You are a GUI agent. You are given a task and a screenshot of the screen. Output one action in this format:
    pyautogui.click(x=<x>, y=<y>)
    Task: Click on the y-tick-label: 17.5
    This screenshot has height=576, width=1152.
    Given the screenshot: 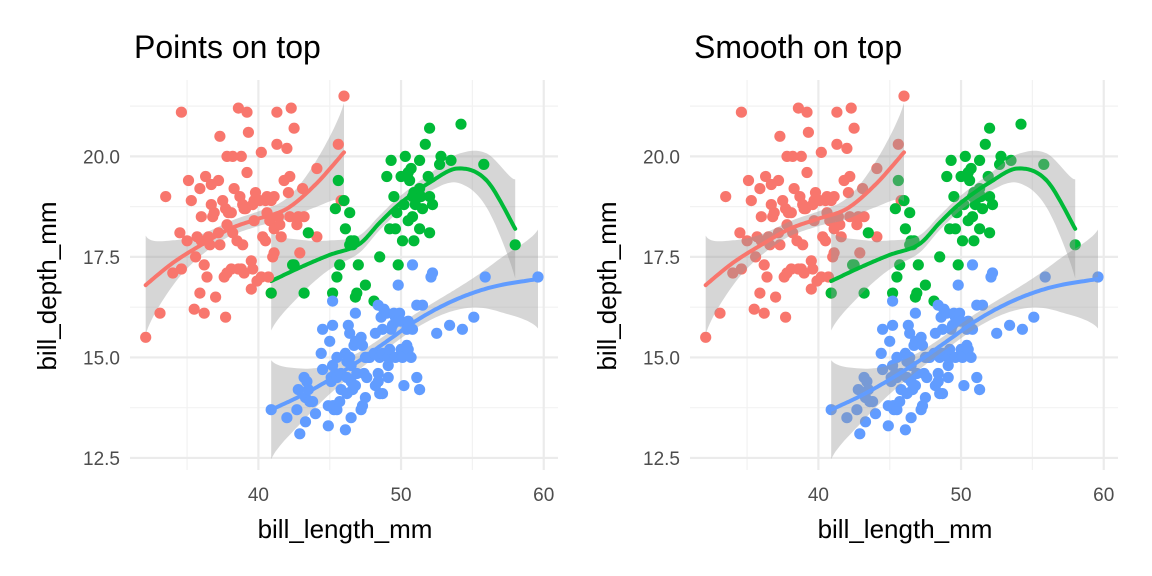 What is the action you would take?
    pyautogui.click(x=661, y=258)
    